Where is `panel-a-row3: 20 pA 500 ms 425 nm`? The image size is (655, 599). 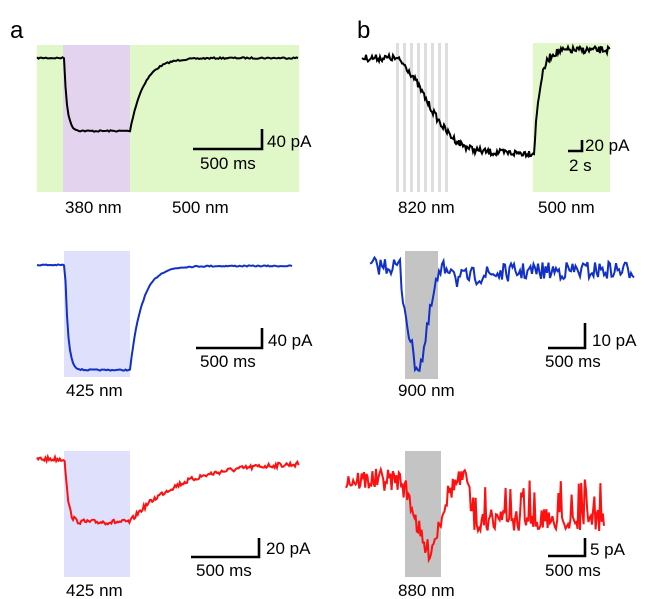
panel-a-row3: 20 pA 500 ms 425 nm is located at coordinates (173, 525).